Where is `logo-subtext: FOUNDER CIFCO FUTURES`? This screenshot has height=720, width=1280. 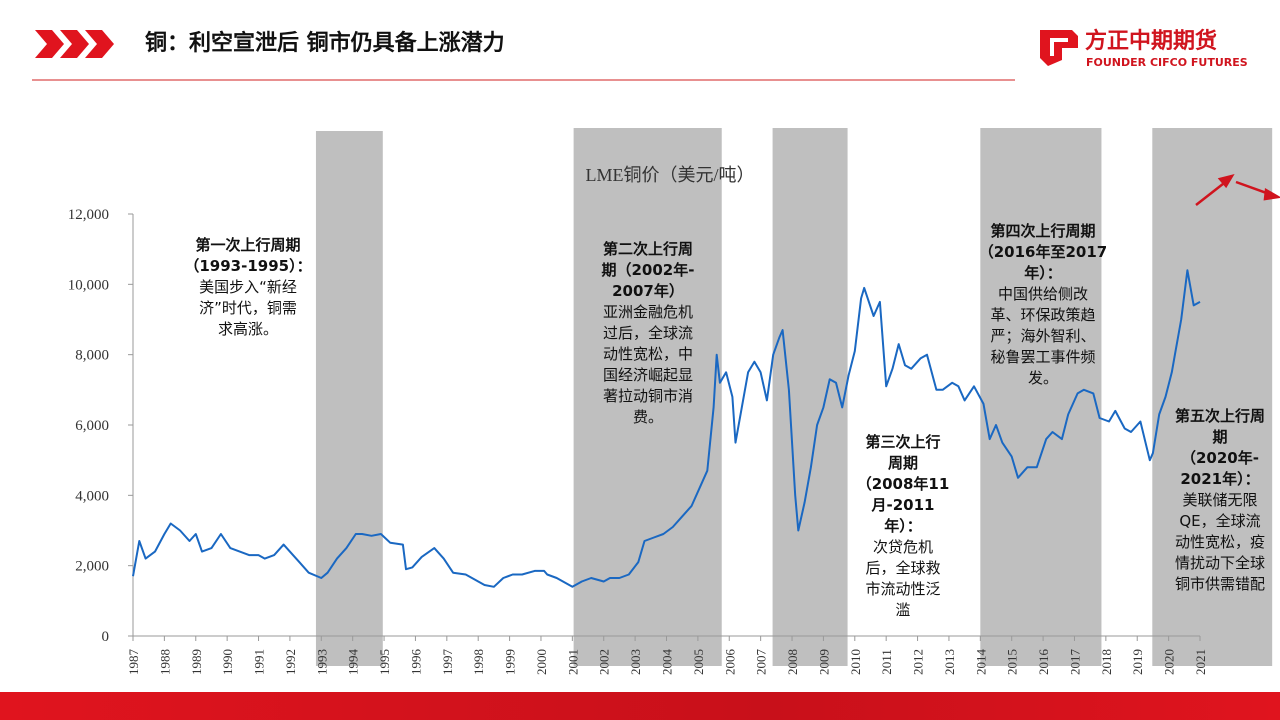
logo-subtext: FOUNDER CIFCO FUTURES is located at coordinates (1167, 62).